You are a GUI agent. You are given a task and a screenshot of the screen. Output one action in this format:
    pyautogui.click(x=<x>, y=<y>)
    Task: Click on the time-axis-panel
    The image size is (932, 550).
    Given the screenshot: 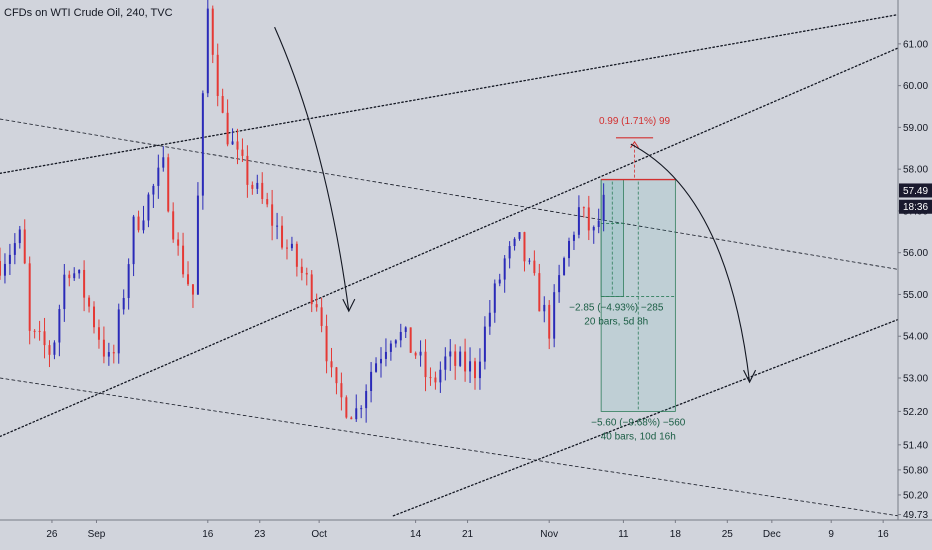 What is the action you would take?
    pyautogui.click(x=466, y=535)
    